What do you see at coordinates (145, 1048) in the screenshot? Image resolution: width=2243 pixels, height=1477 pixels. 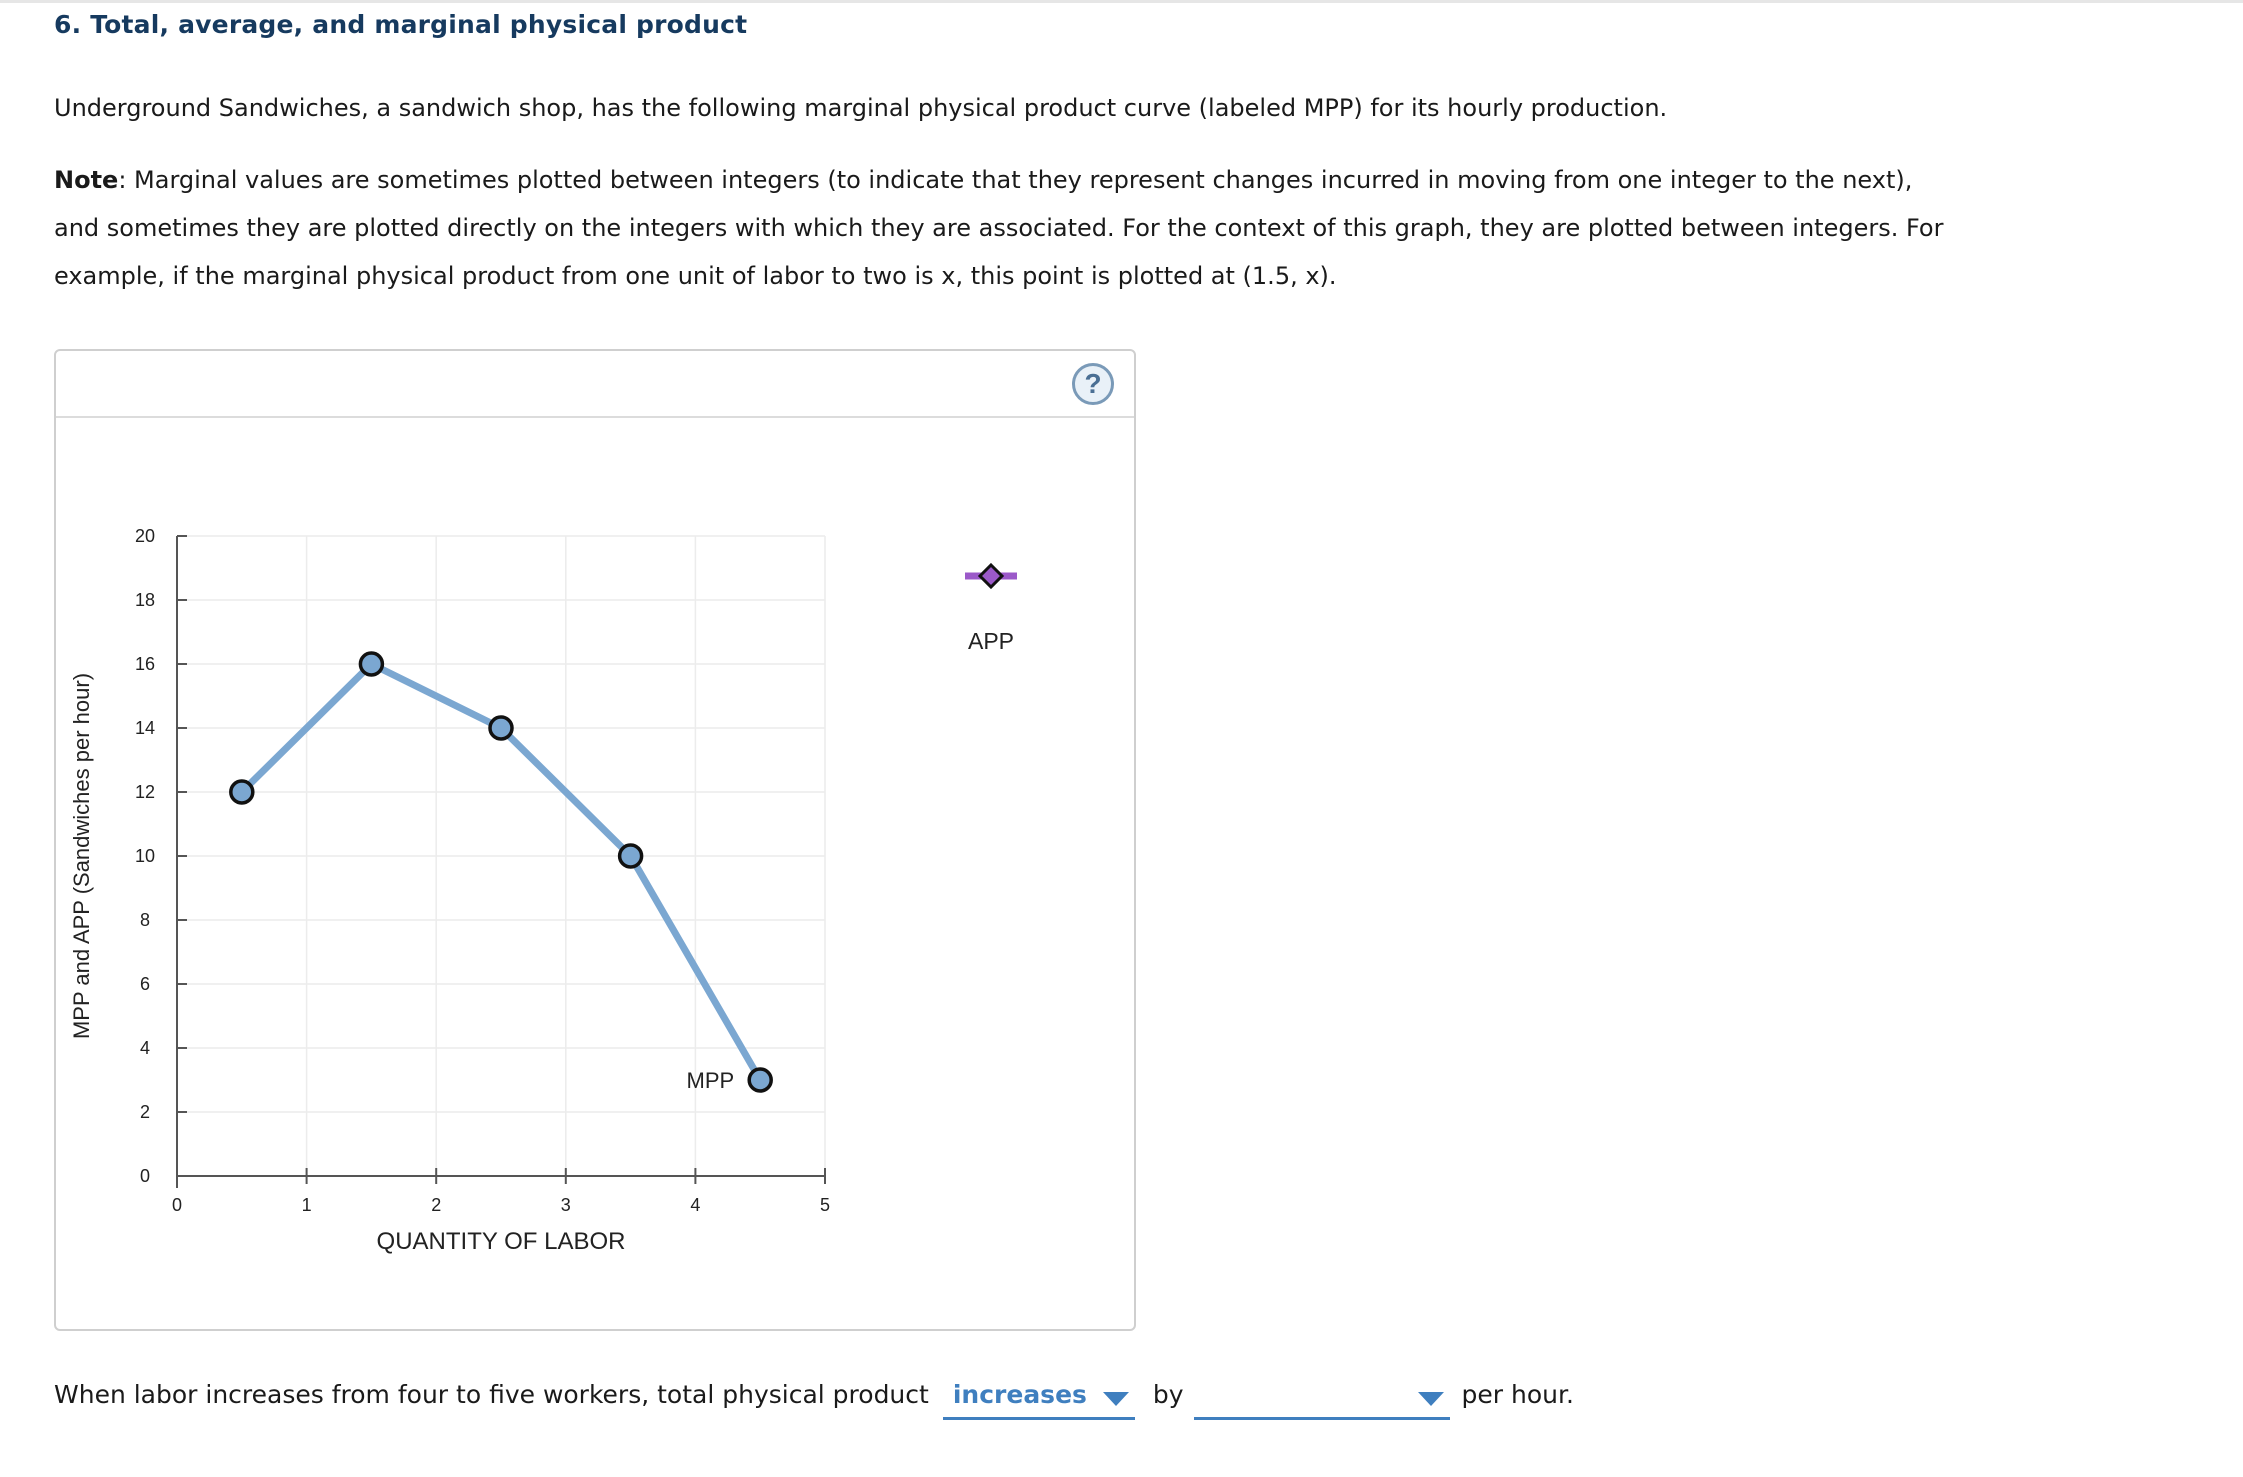 I see `y-tick-label: 4` at bounding box center [145, 1048].